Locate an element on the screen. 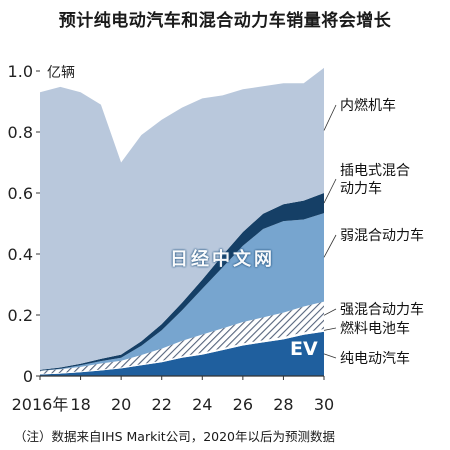 This screenshot has height=450, width=450. series-label: 燃料电池车 is located at coordinates (375, 328).